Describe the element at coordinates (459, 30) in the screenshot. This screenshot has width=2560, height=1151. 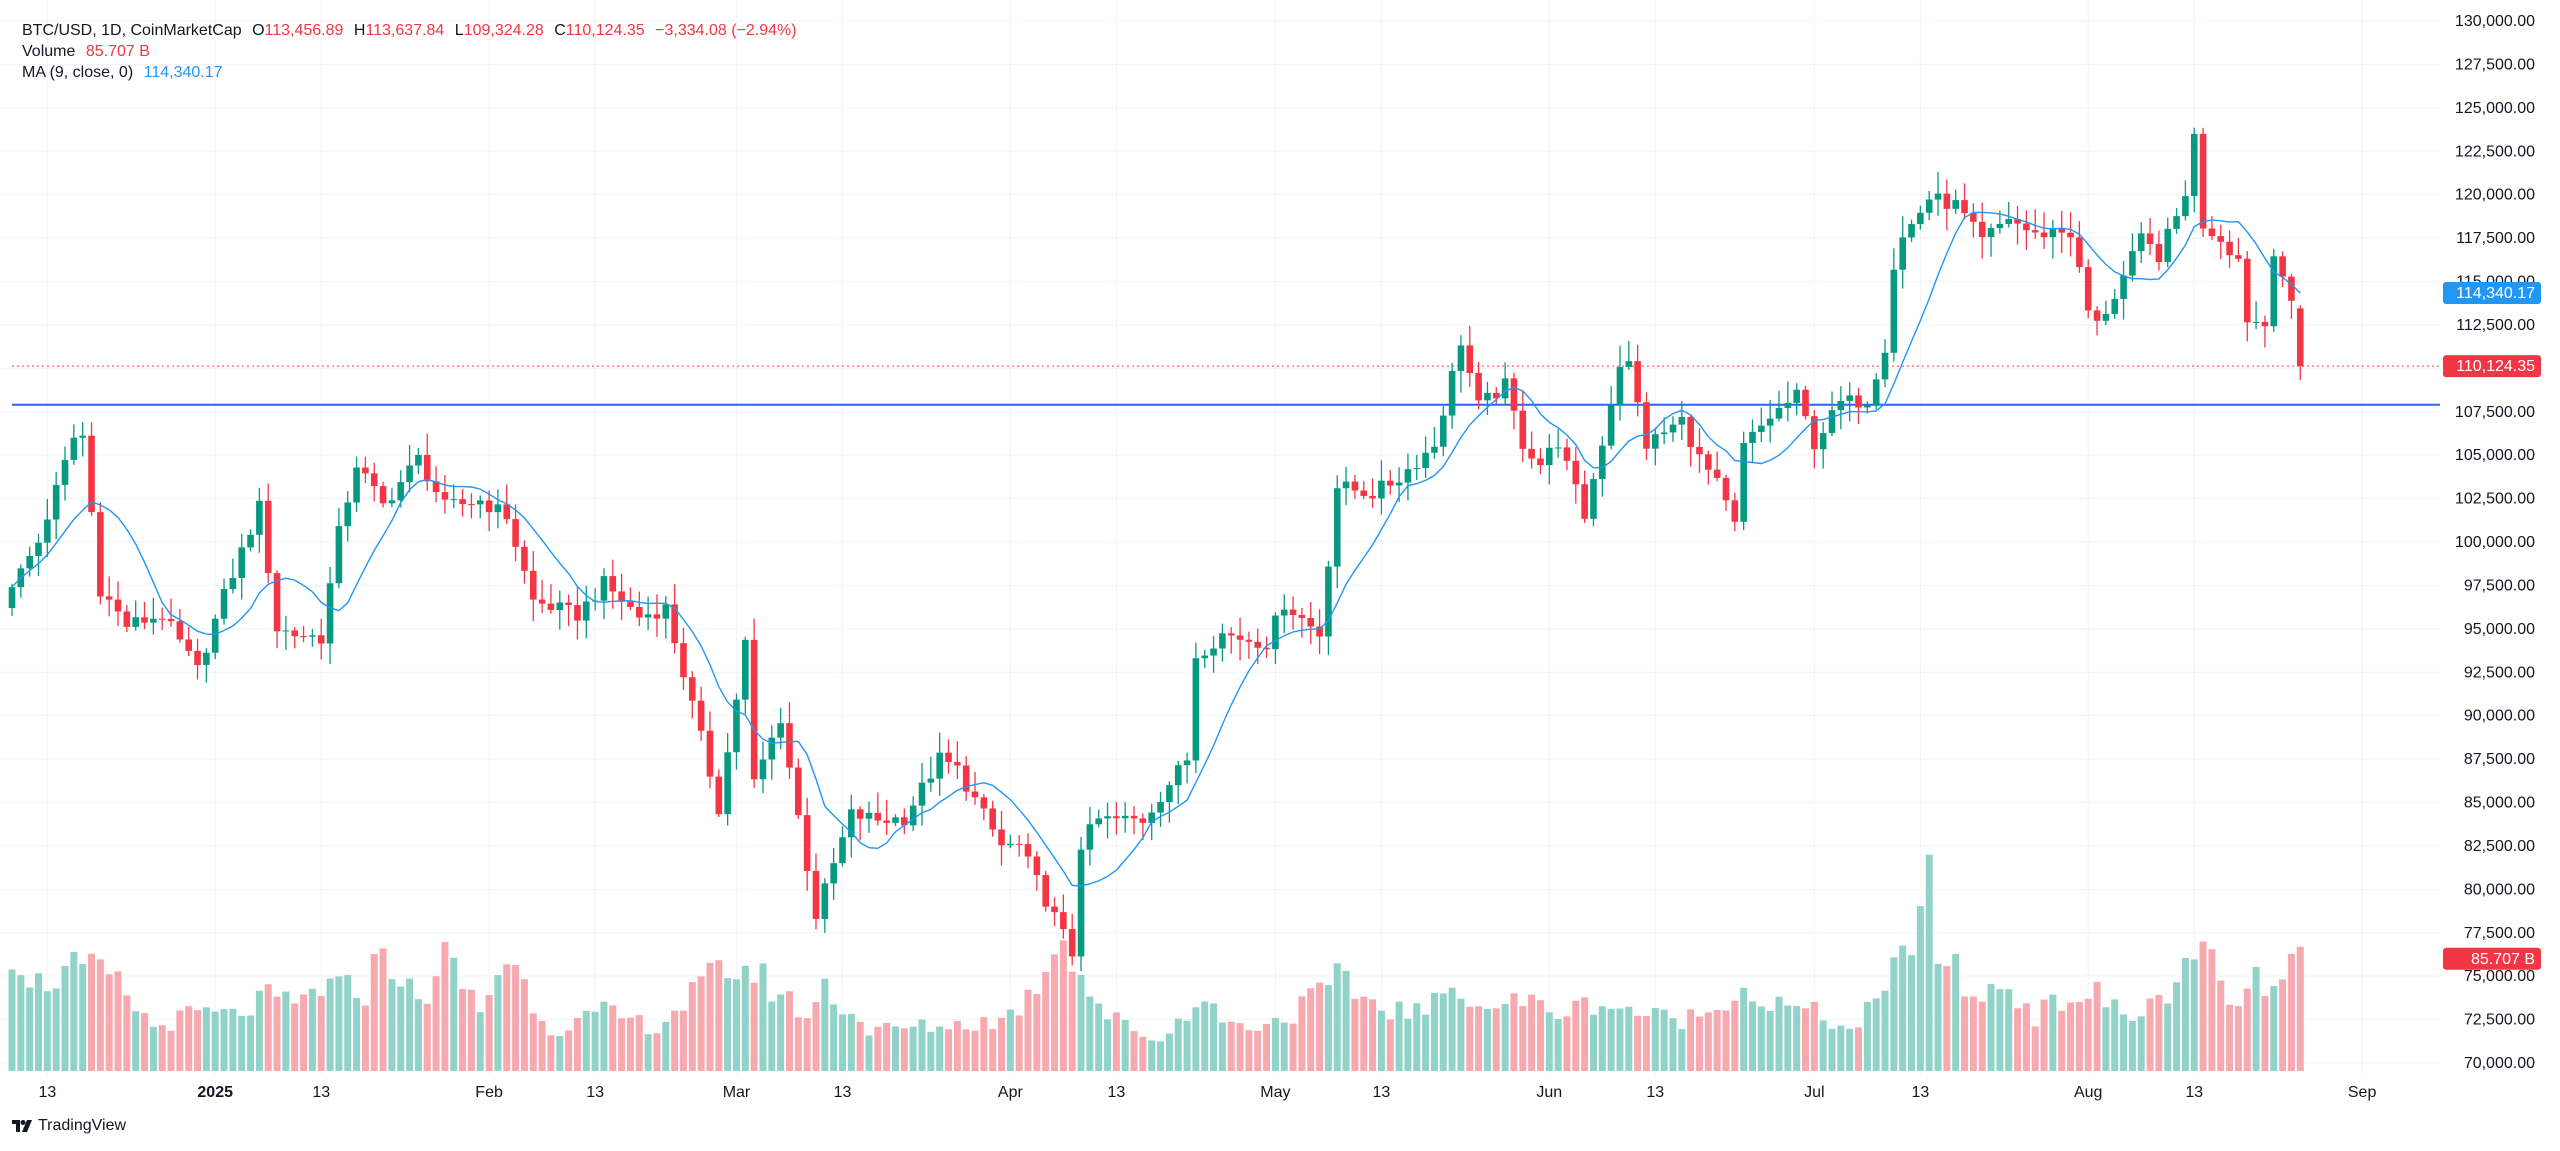
I see `low-label: L` at that location.